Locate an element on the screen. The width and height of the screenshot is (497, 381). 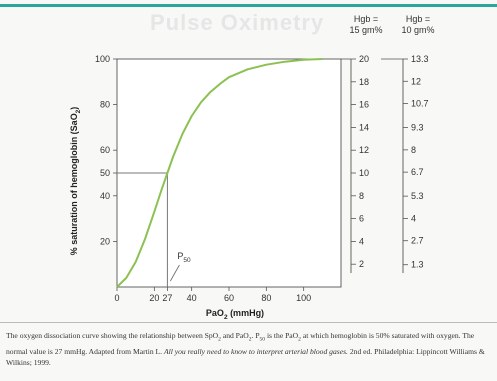
caption-text-4: is the PaO is located at coordinates (282, 335).